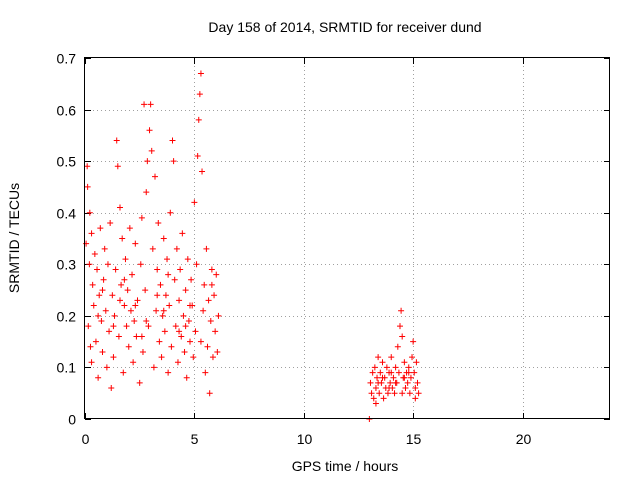  Describe the element at coordinates (67, 317) in the screenshot. I see `y-tick-label: 0.2` at that location.